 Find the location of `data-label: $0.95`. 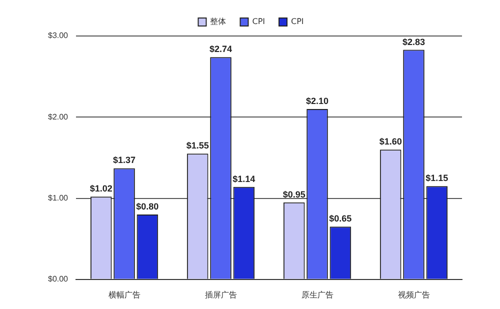

data-label: $0.95 is located at coordinates (294, 194).